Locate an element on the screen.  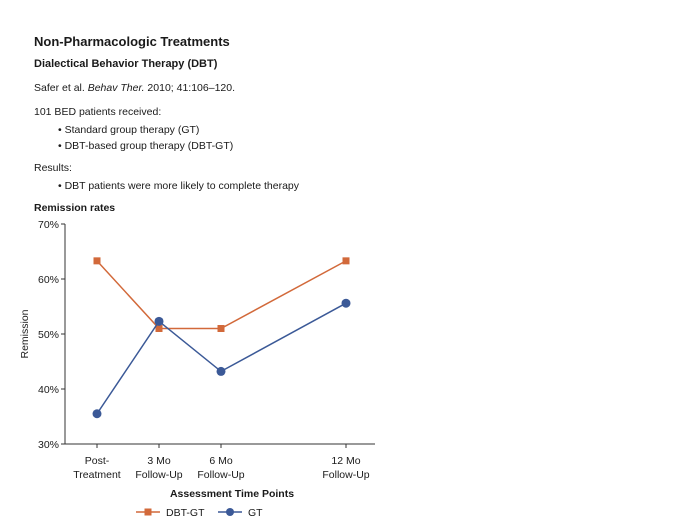
x-tick-label: 12 Mo is located at coordinates (345, 461).